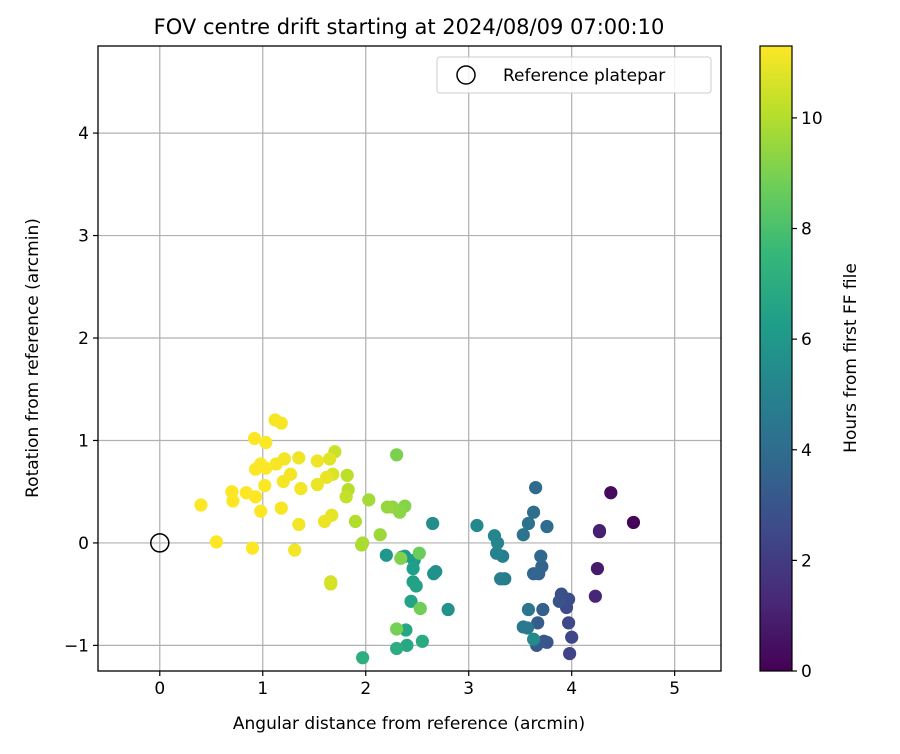  I want to click on legend: Reference platepar, so click(574, 75).